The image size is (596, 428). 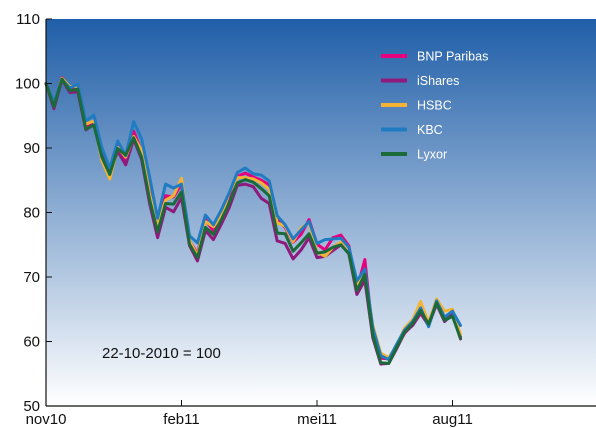 I want to click on y-tick-label: 110, so click(x=28, y=19).